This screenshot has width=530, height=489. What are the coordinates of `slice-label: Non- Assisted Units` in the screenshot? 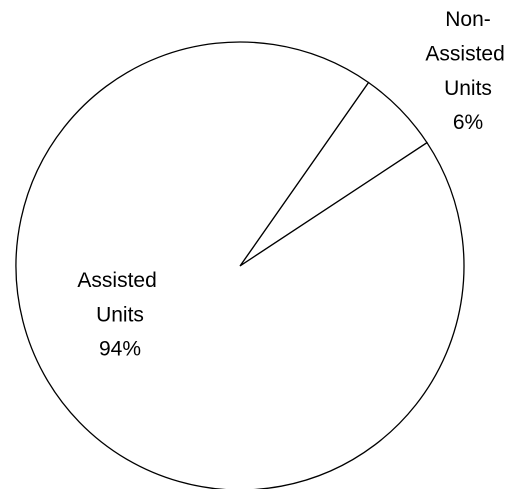 It's located at (467, 54).